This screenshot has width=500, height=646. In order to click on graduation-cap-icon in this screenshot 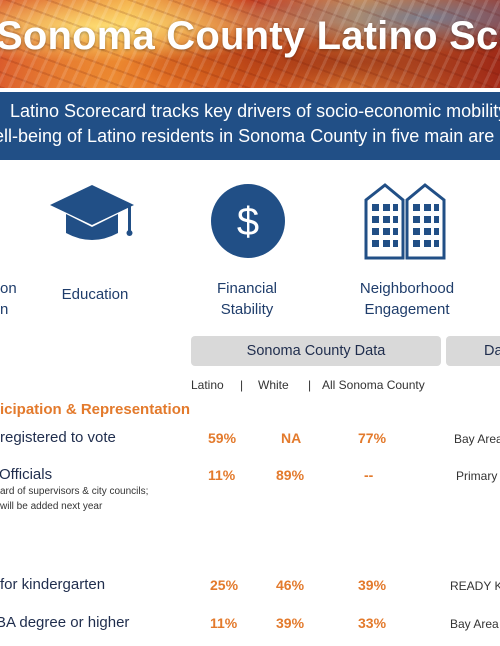, I will do `click(92, 212)`.